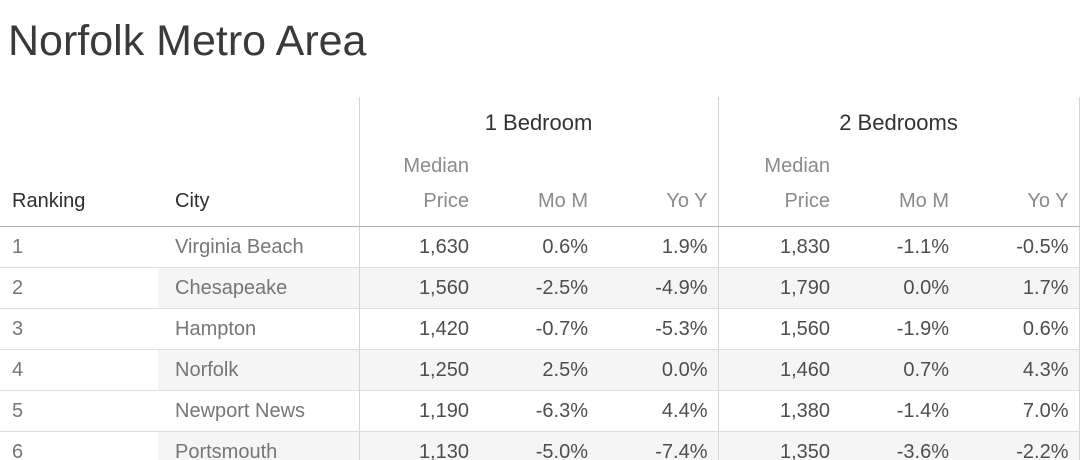 Image resolution: width=1084 pixels, height=460 pixels. I want to click on 2br-yoy-cell: 4.3%, so click(1019, 370).